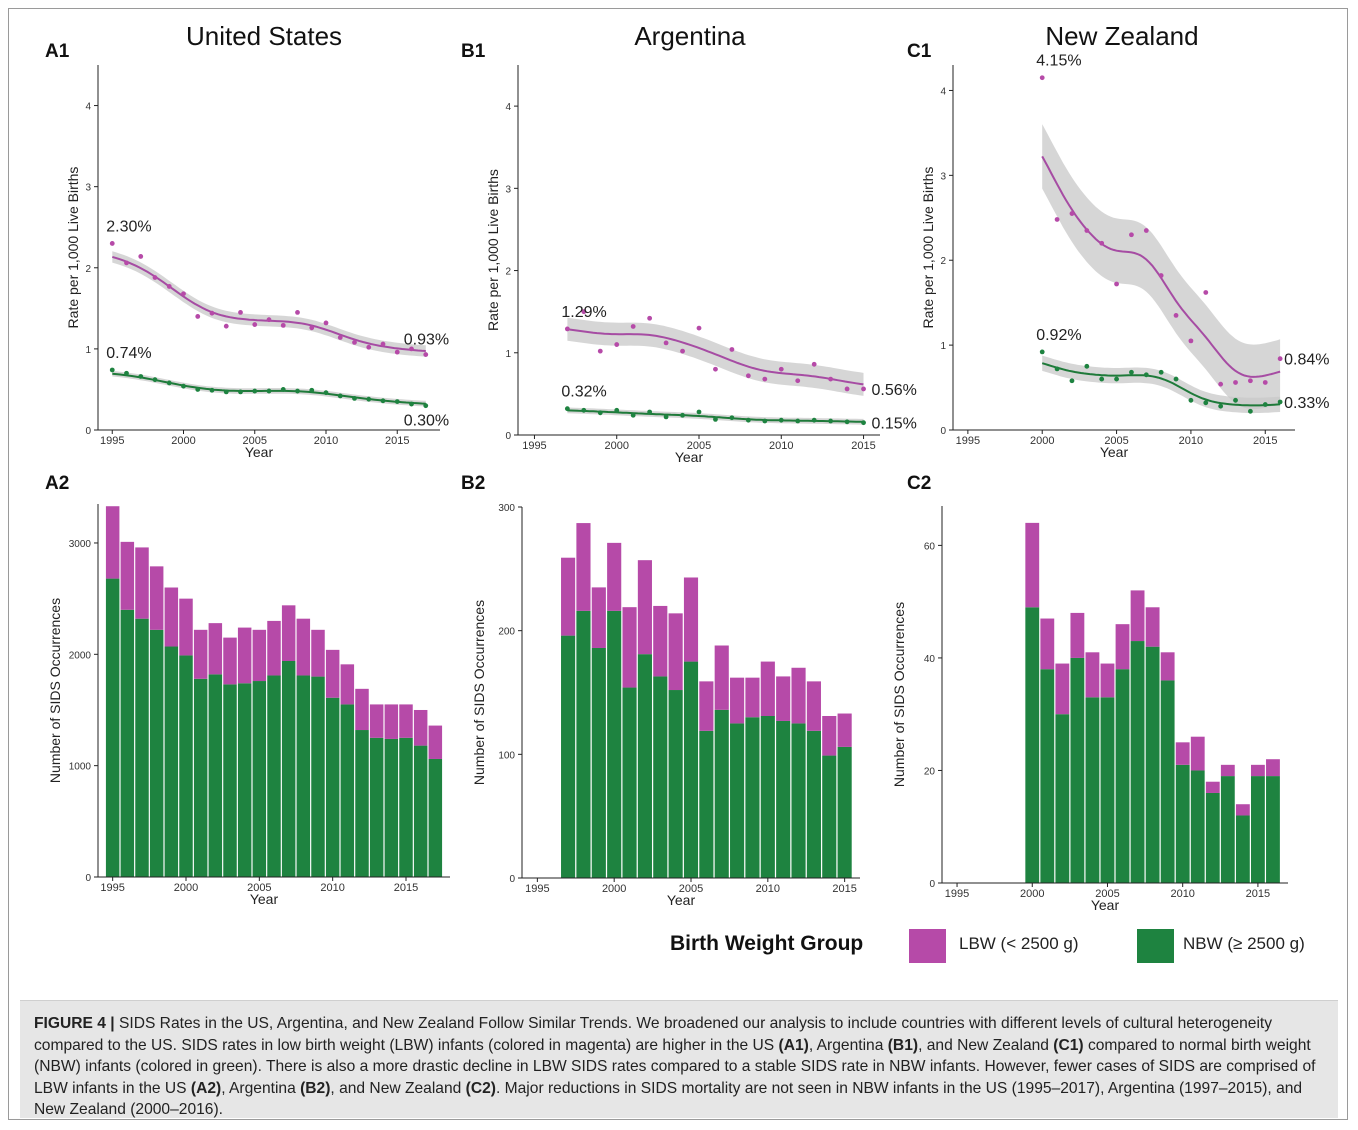 Image resolution: width=1358 pixels, height=1130 pixels. I want to click on x-tick-label: 2015, so click(1258, 894).